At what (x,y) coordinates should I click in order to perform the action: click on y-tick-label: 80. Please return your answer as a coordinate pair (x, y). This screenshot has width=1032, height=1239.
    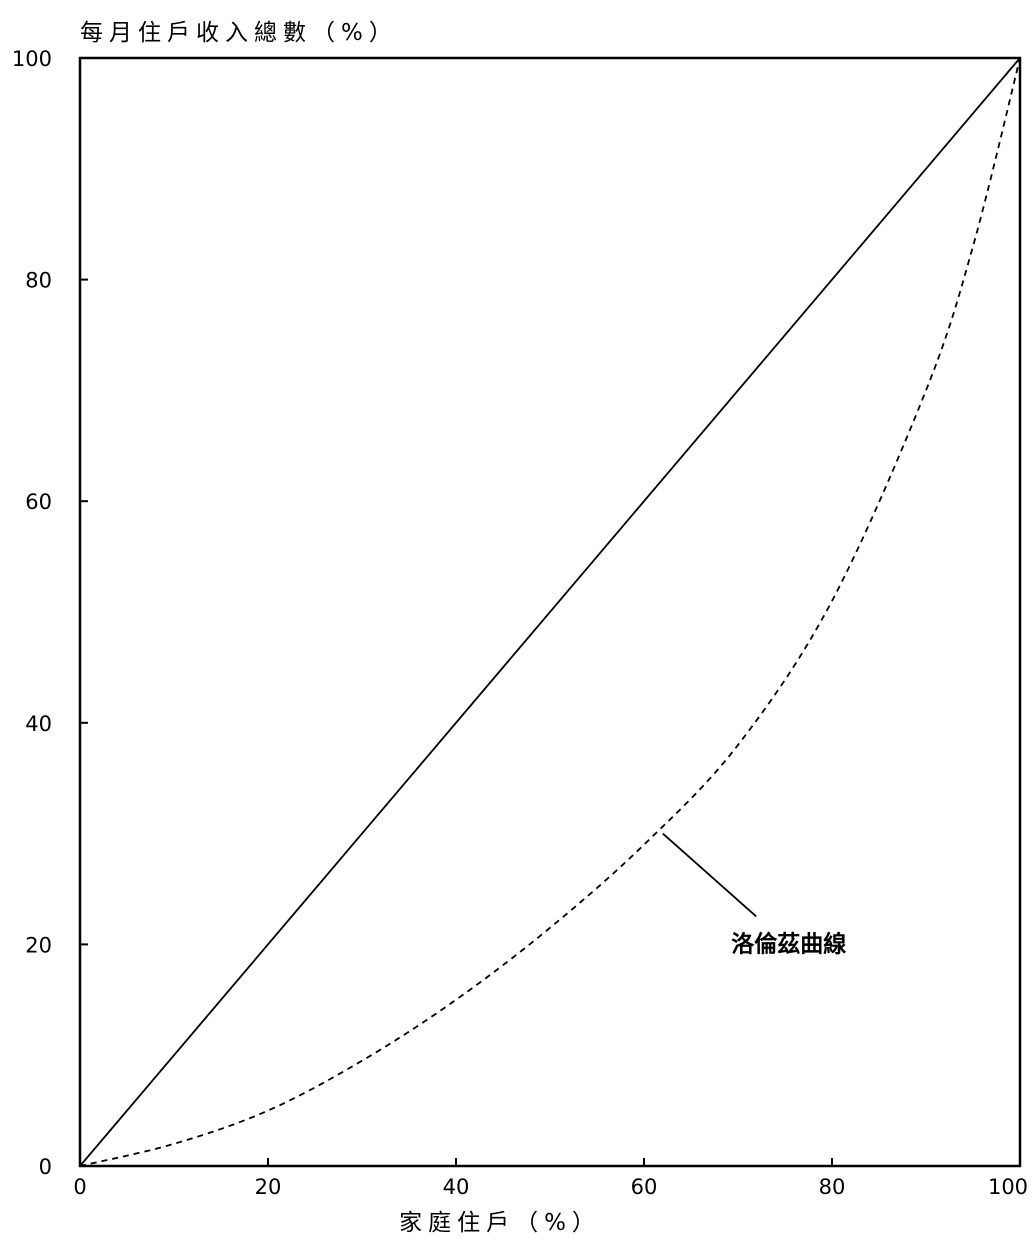
    Looking at the image, I should click on (38, 281).